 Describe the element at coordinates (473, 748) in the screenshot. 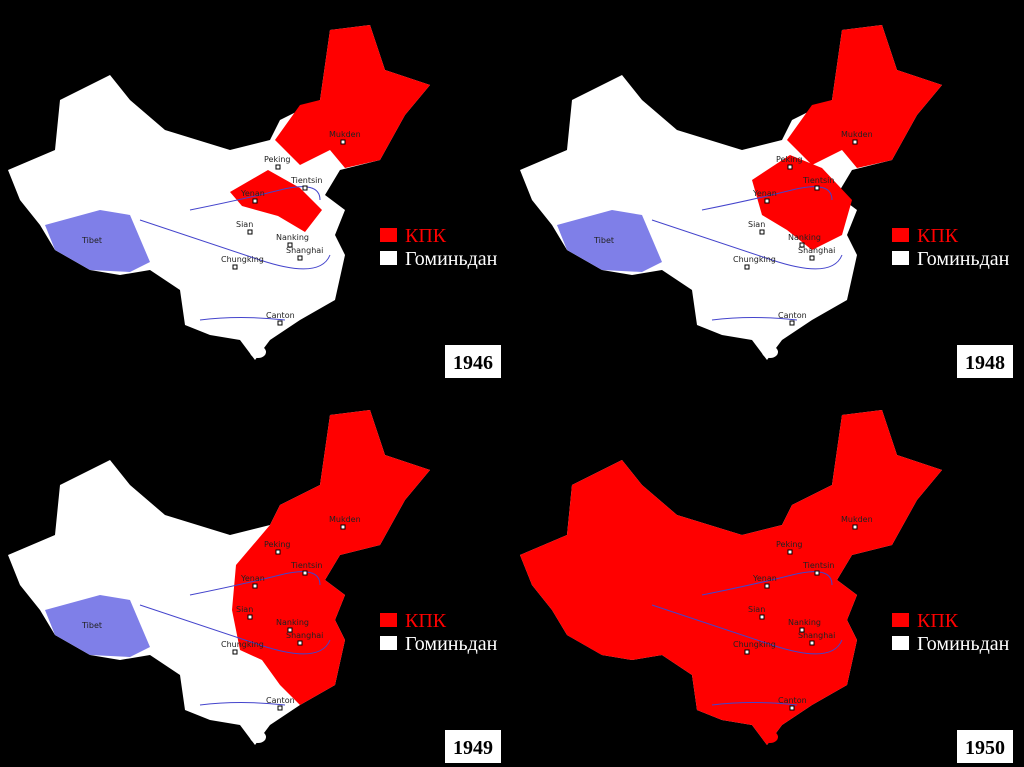

I see `year-label: 1949` at that location.